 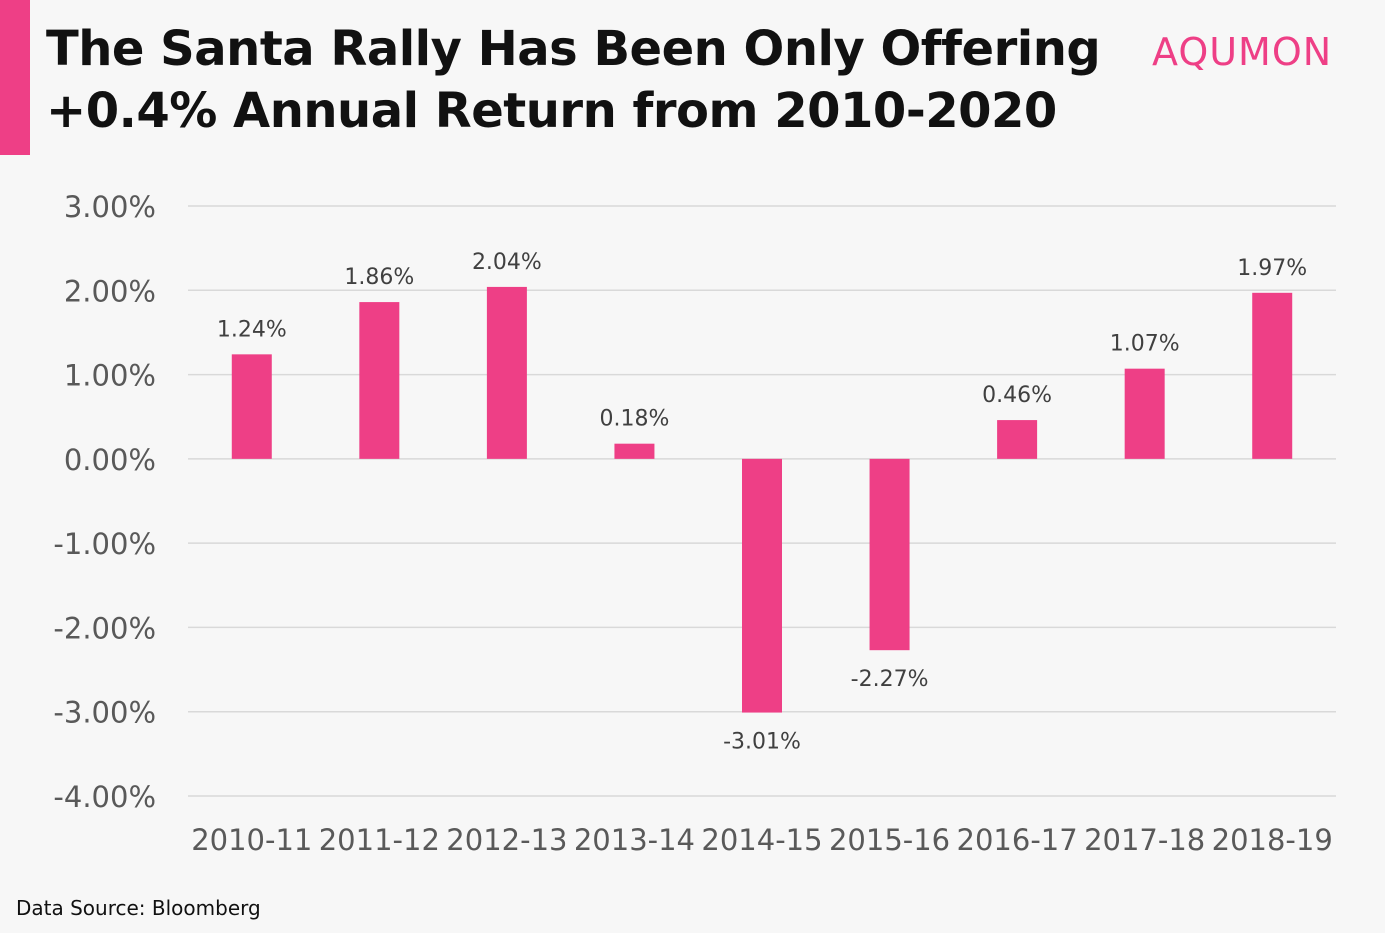 What do you see at coordinates (1145, 344) in the screenshot?
I see `data-label: 1.07%` at bounding box center [1145, 344].